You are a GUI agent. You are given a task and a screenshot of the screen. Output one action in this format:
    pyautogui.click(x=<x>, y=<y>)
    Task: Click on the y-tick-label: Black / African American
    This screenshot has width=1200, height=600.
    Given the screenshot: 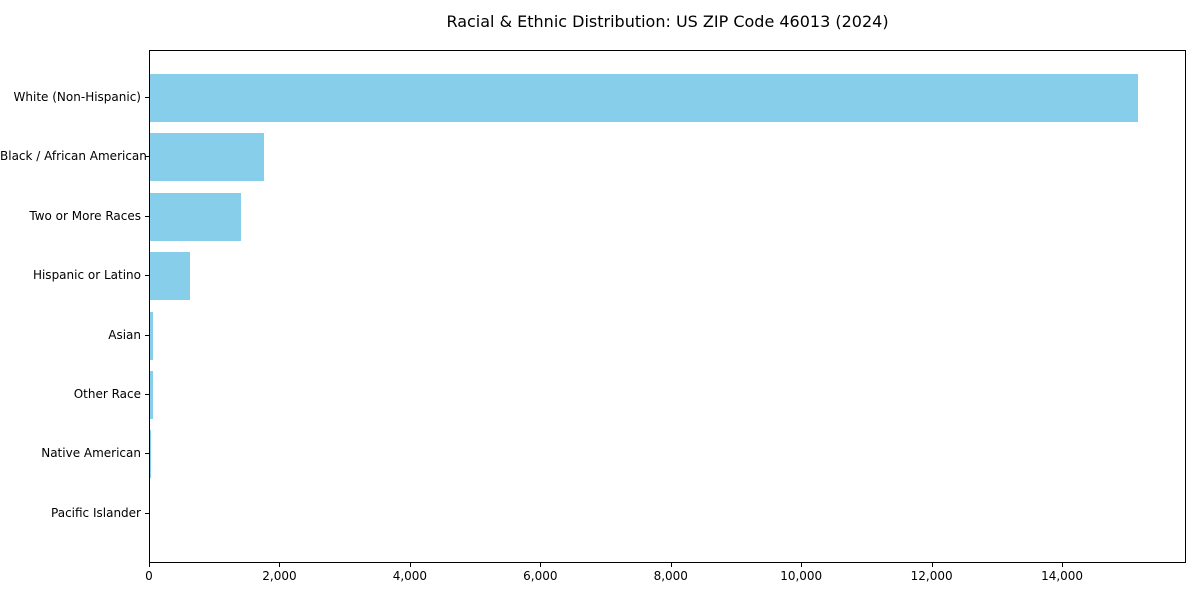 What is the action you would take?
    pyautogui.click(x=73, y=156)
    